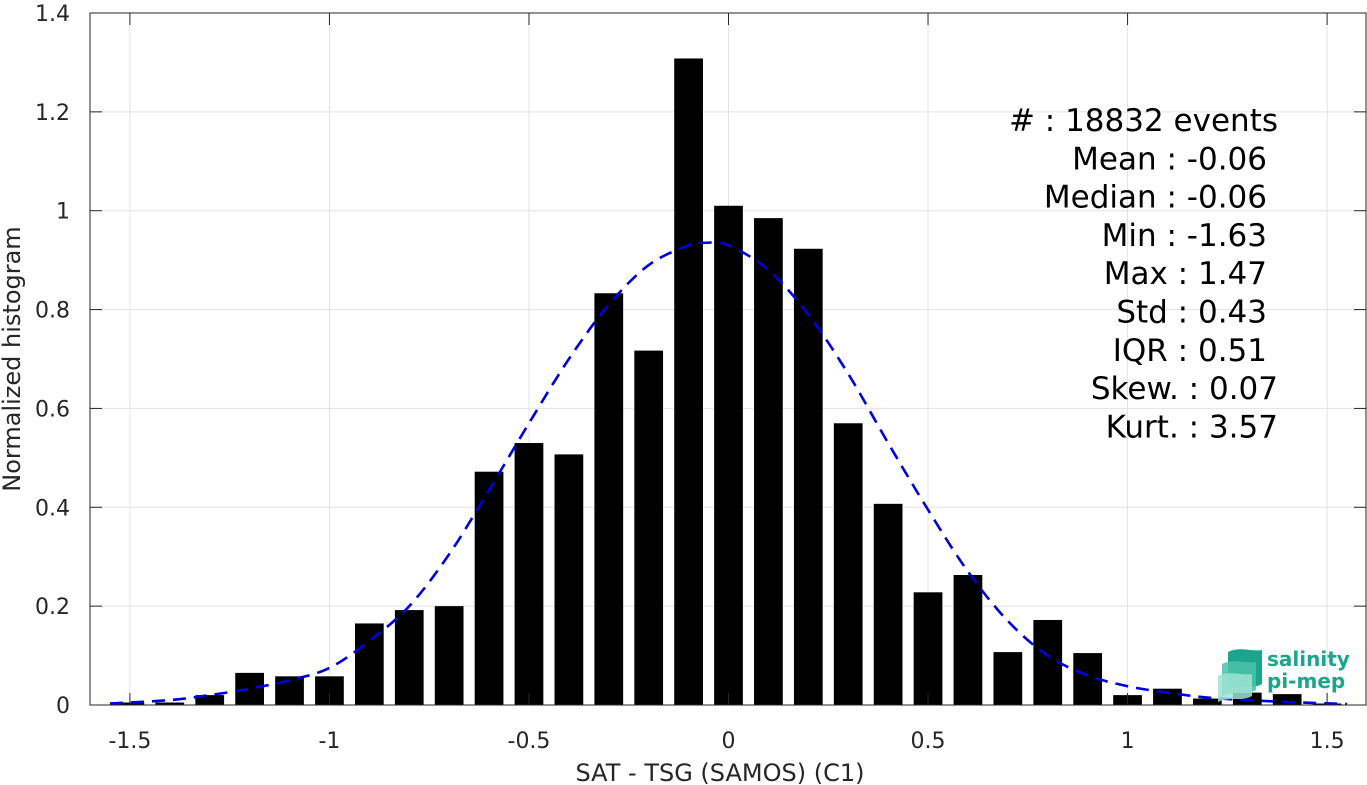 This screenshot has height=785, width=1367. What do you see at coordinates (1327, 741) in the screenshot?
I see `x-tick-label-6: 1.5` at bounding box center [1327, 741].